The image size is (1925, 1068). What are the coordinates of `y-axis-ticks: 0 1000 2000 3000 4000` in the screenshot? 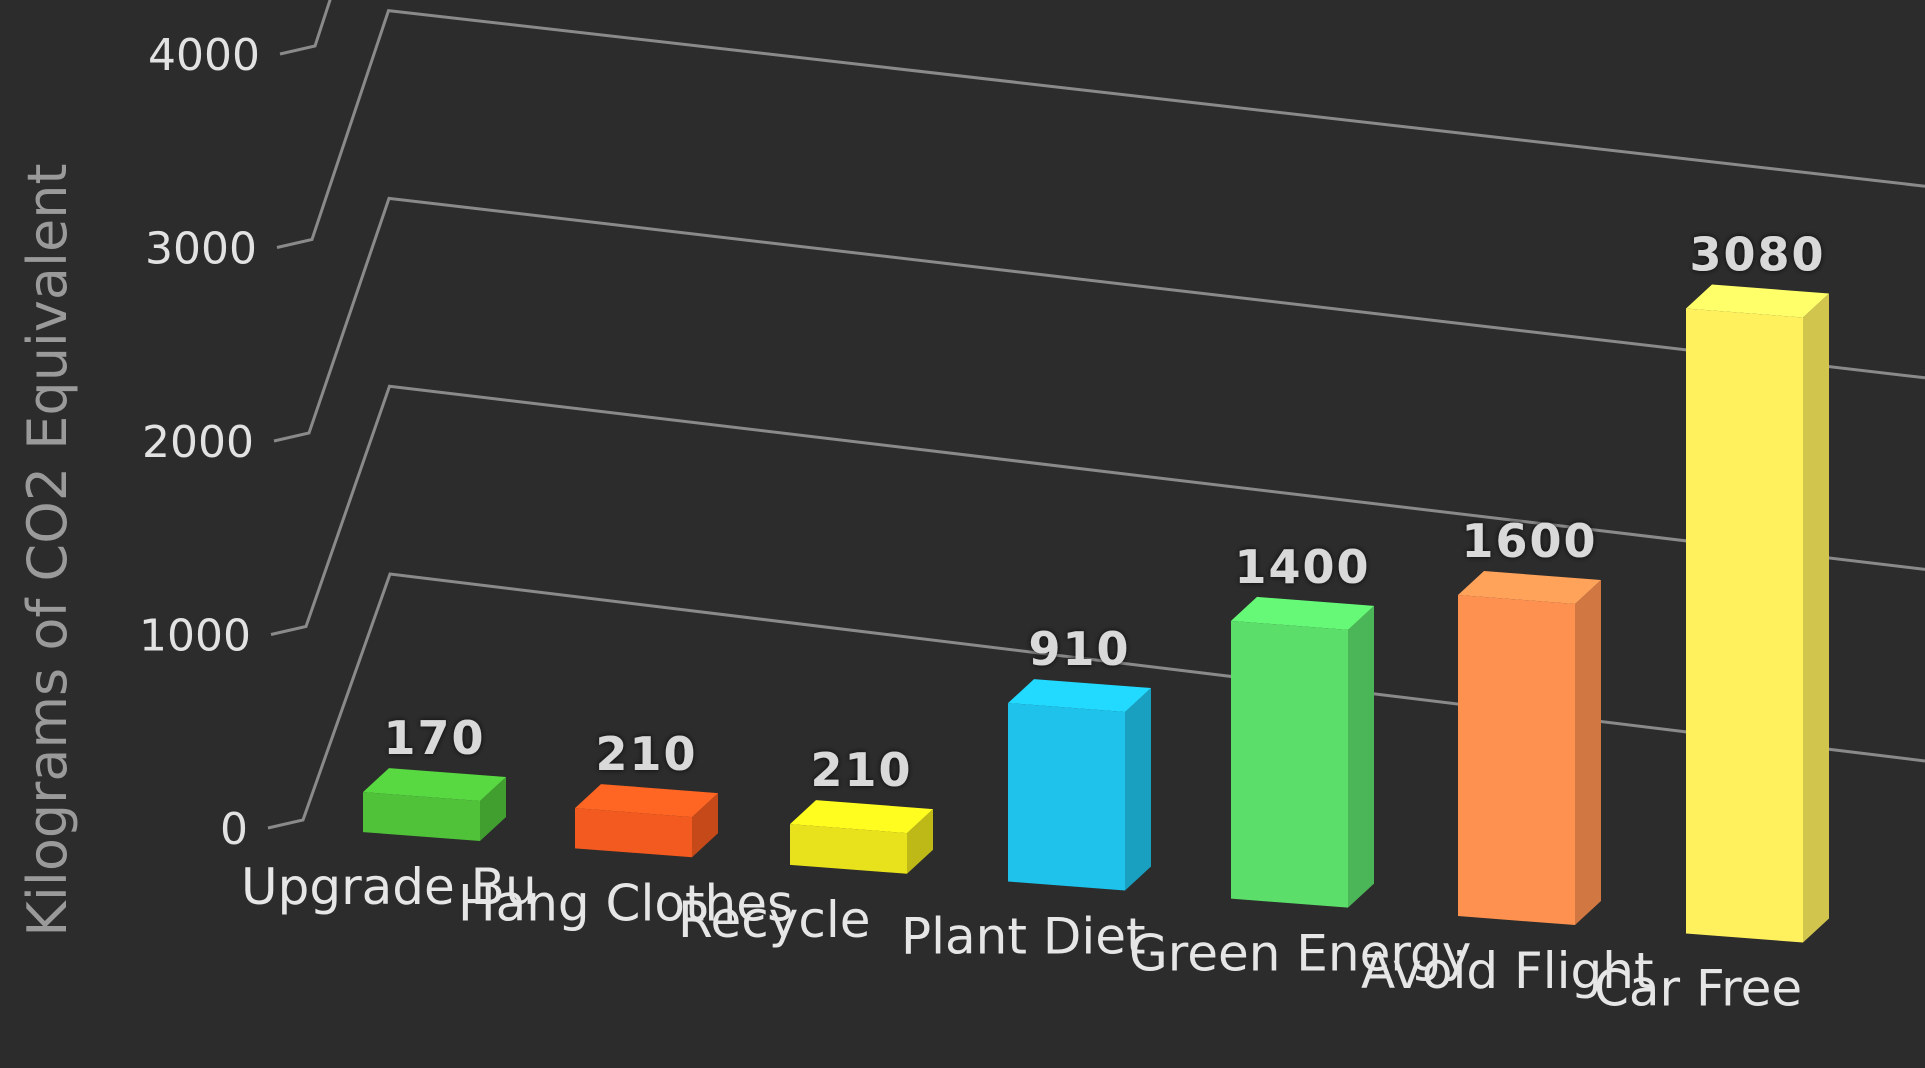 It's located at (199, 442).